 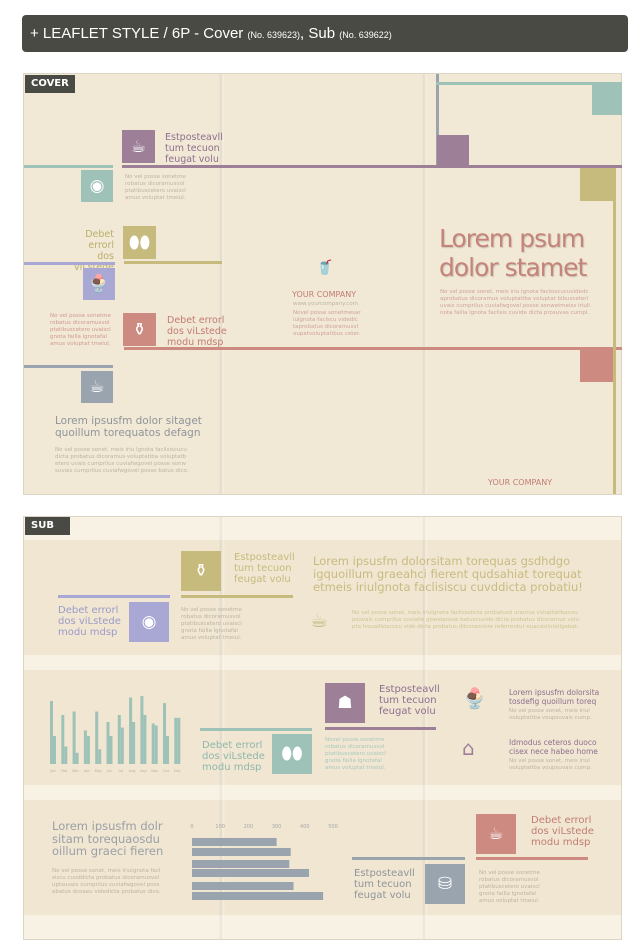 What do you see at coordinates (137, 33) in the screenshot?
I see `header-title: + LEAFLET STYLE / 6P - Cover` at bounding box center [137, 33].